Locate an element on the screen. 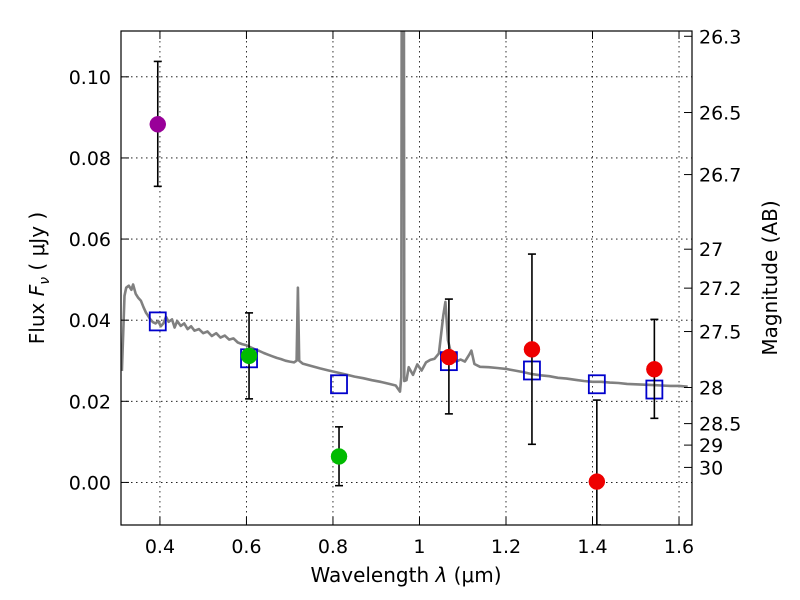 The height and width of the screenshot is (600, 800). y-tick-label: 0.04 is located at coordinates (90, 321).